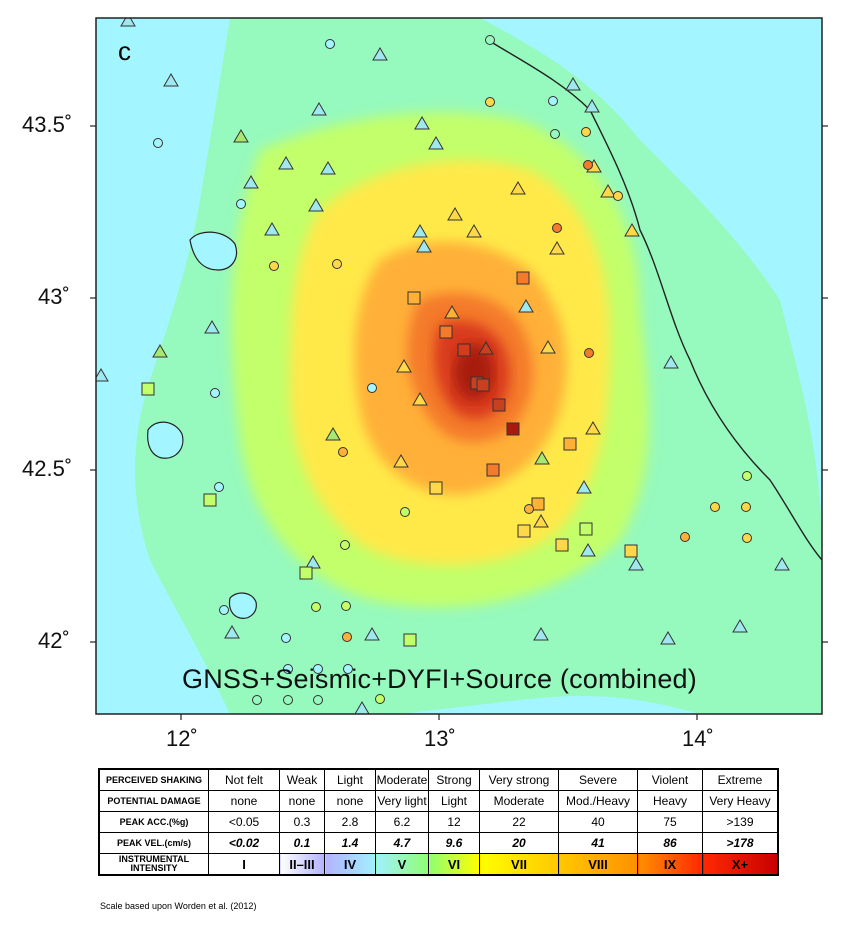 This screenshot has width=858, height=926. I want to click on legend-cell: 40, so click(598, 822).